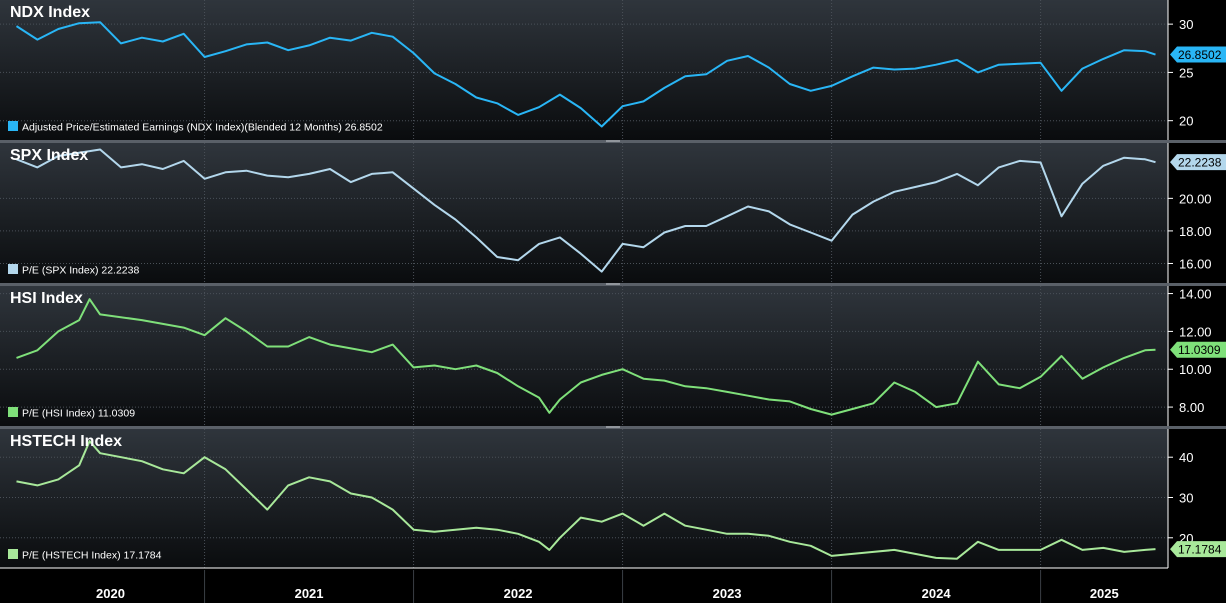 The width and height of the screenshot is (1226, 603). I want to click on x-tick-label: 2022, so click(518, 593).